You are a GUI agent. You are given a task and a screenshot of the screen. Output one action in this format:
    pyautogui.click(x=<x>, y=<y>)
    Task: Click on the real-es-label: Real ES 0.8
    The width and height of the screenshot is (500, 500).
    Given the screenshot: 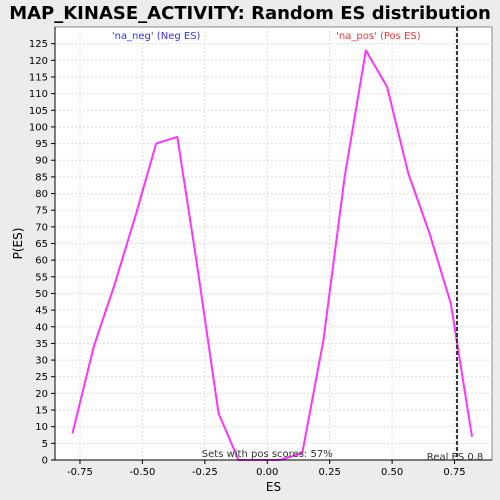 What is the action you would take?
    pyautogui.click(x=455, y=457)
    